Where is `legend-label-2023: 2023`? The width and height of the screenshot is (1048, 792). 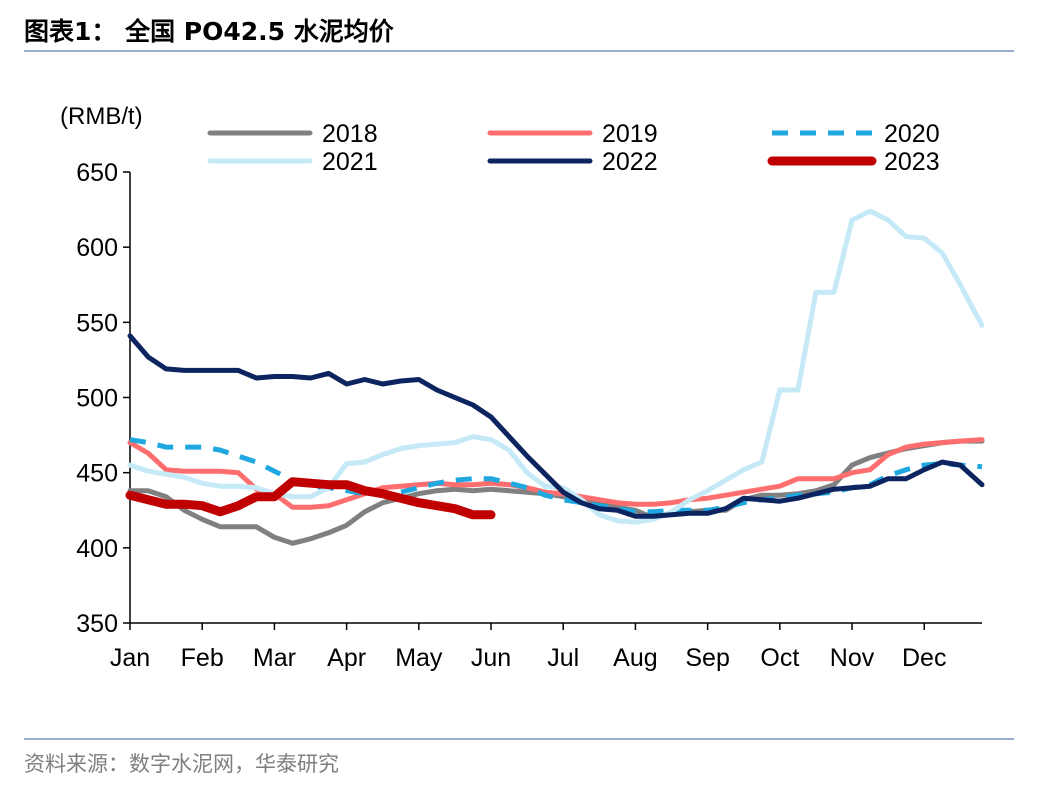 legend-label-2023: 2023 is located at coordinates (912, 162).